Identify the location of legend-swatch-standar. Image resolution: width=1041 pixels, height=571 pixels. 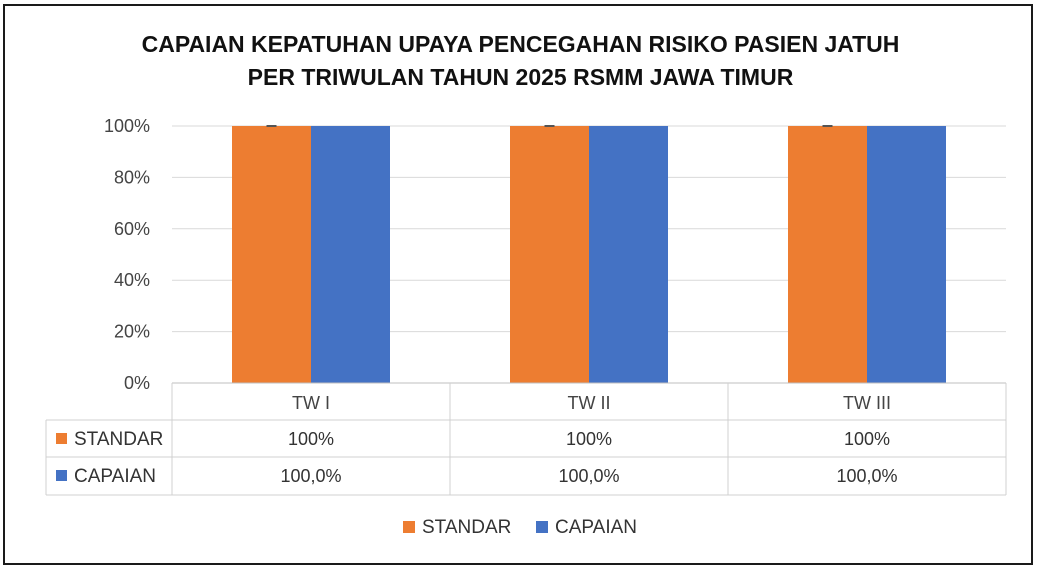
(409, 527).